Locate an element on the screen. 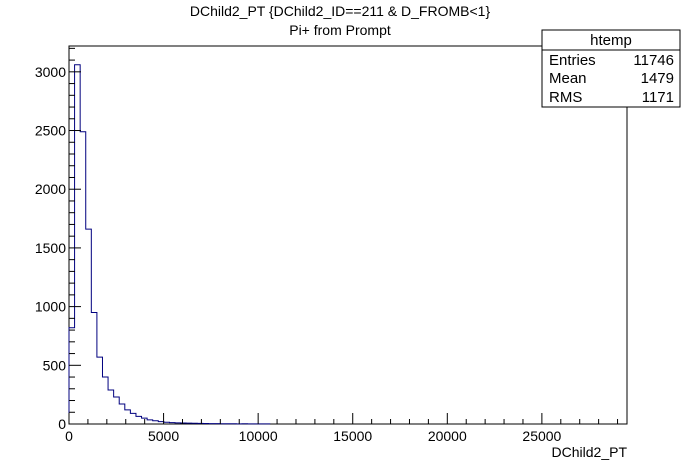  x-axis-ticks: 0 5000 10000 15000 20000 25000 is located at coordinates (342, 428).